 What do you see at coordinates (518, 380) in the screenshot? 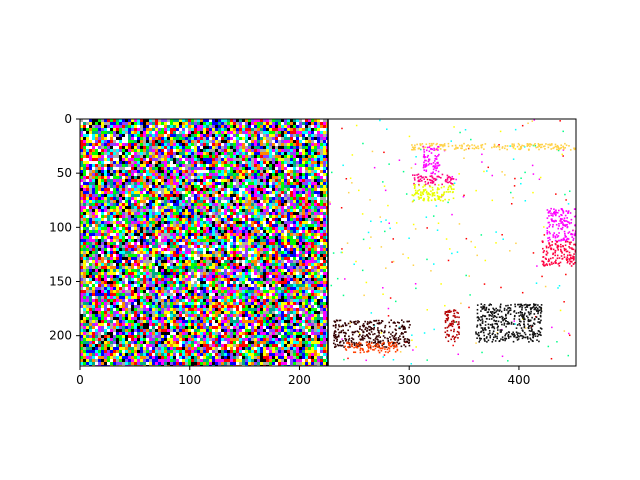
I see `x-tick-label: 400` at bounding box center [518, 380].